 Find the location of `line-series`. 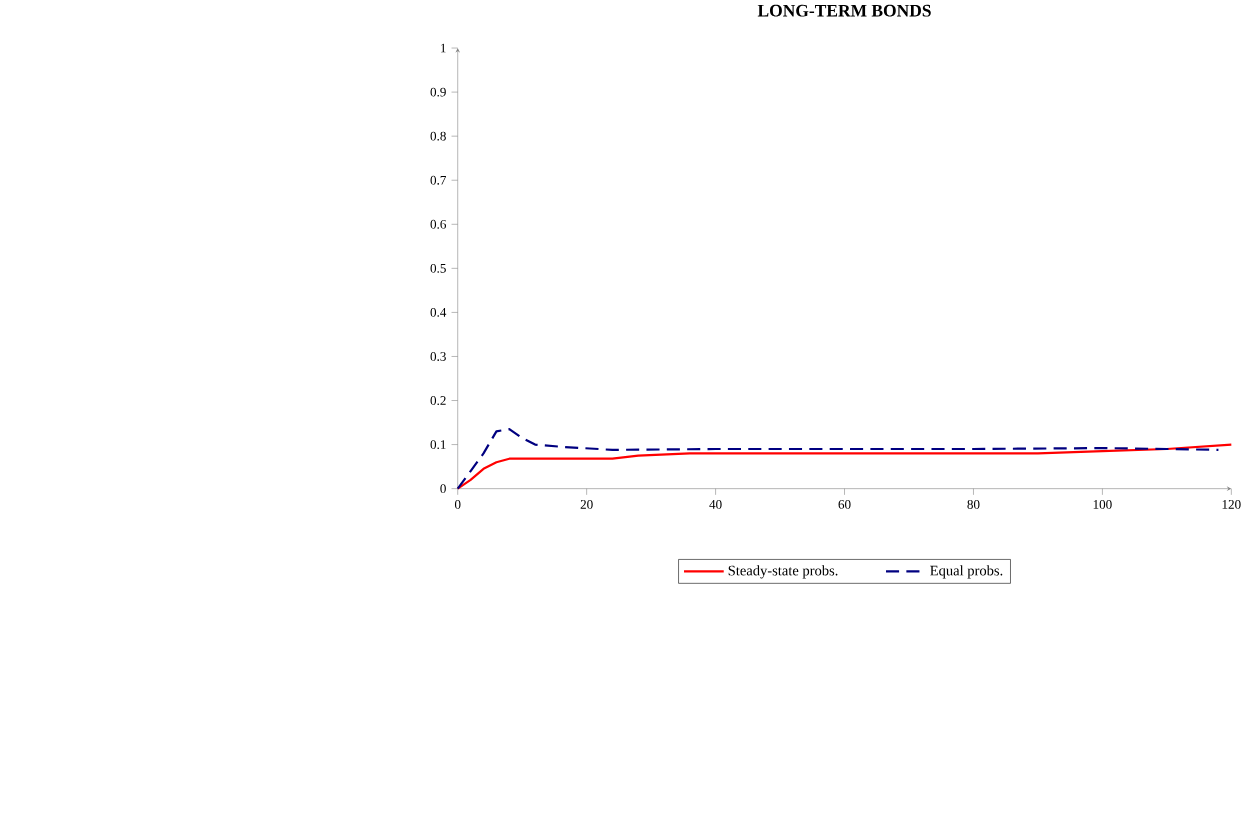

line-series is located at coordinates (838, 459).